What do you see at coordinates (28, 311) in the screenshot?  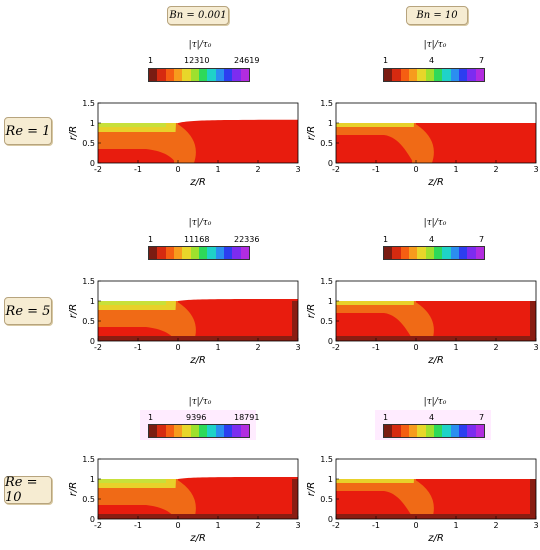 I see `row-label-re-5: Re = 5` at bounding box center [28, 311].